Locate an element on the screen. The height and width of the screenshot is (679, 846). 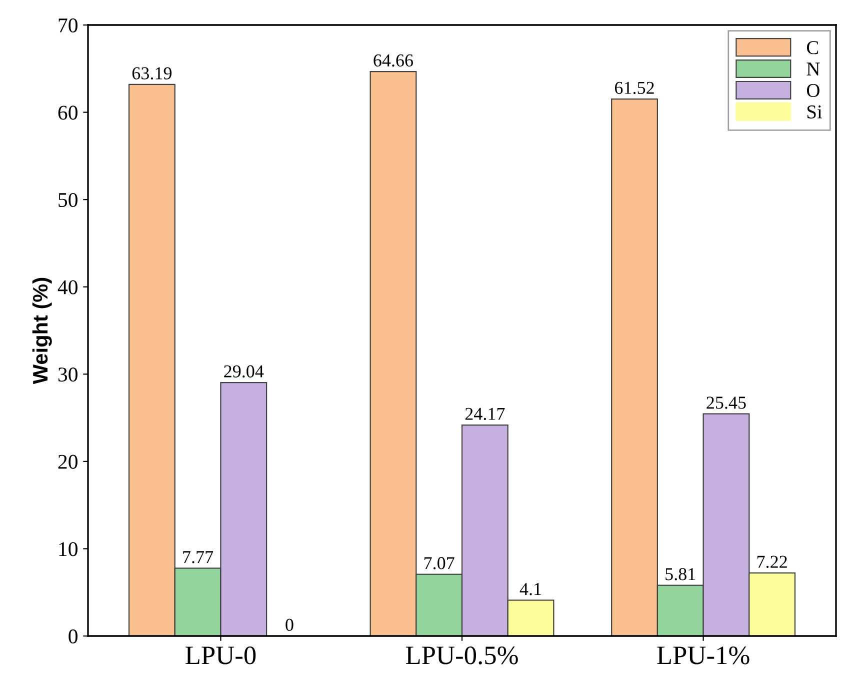
data-label: 61.52 is located at coordinates (634, 88).